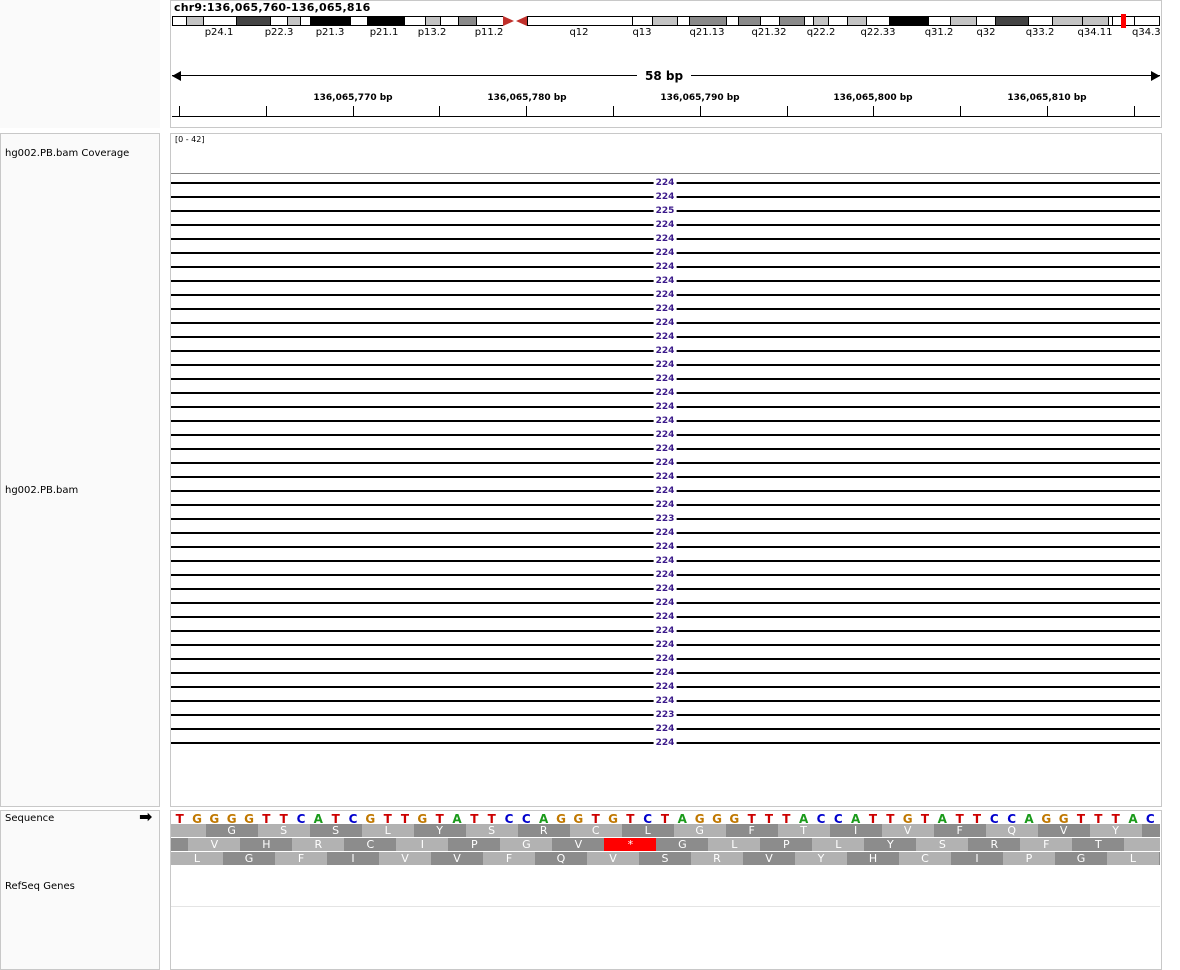 The image size is (1180, 970). What do you see at coordinates (630, 844) in the screenshot?
I see `amino-acid: *` at bounding box center [630, 844].